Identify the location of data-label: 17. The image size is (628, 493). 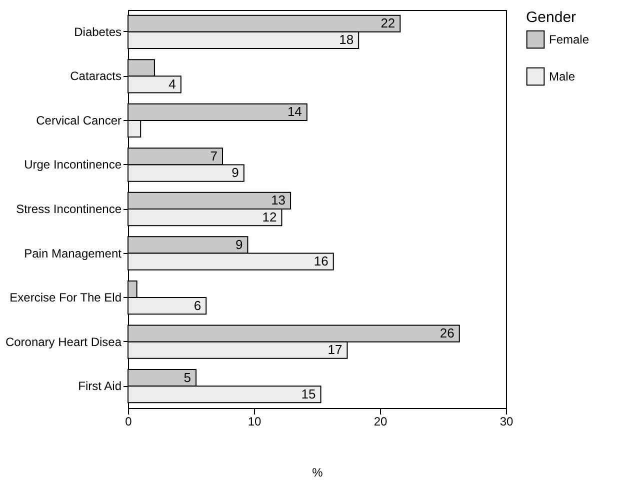
(335, 350).